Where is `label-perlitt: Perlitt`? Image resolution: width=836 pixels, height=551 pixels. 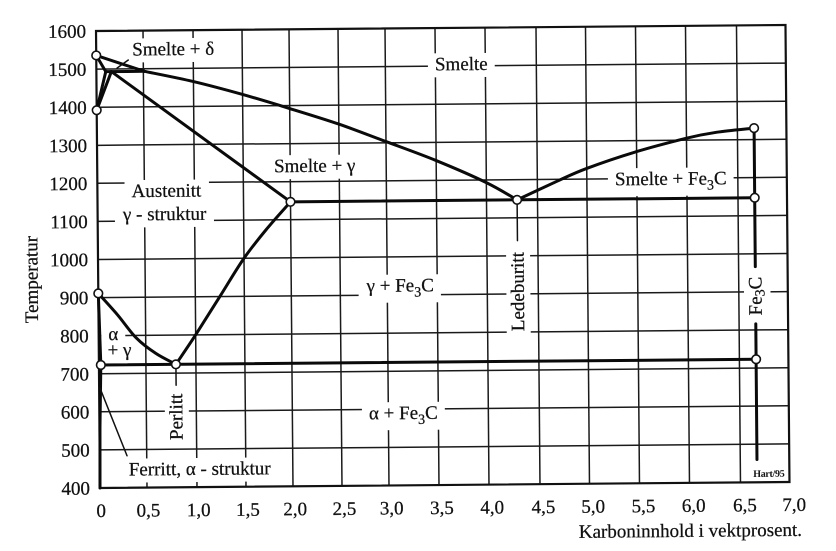
label-perlitt: Perlitt is located at coordinates (177, 417).